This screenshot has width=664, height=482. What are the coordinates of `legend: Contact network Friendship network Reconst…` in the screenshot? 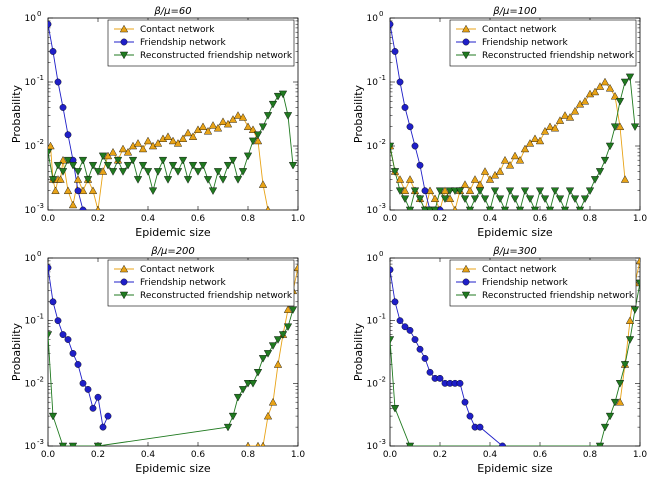 It's located at (543, 283).